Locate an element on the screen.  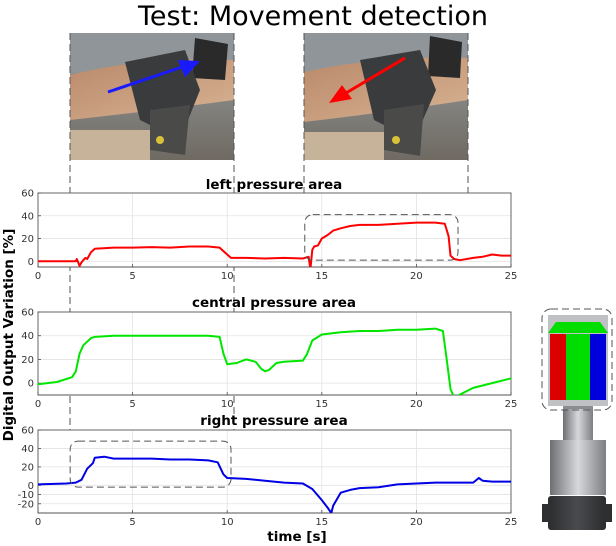
y-tick-label: -10 is located at coordinates (26, 495).